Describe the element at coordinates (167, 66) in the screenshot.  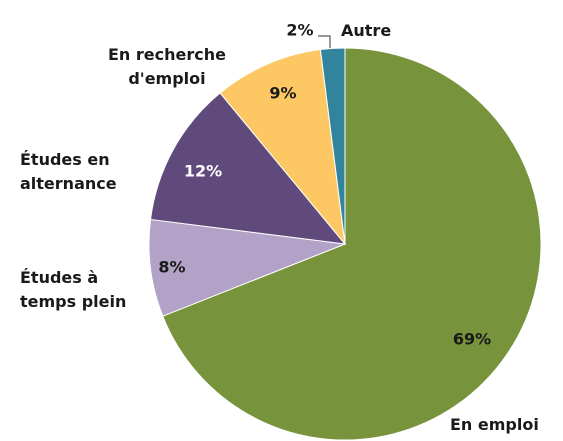
I see `category-label: En recherche d'emploi` at that location.